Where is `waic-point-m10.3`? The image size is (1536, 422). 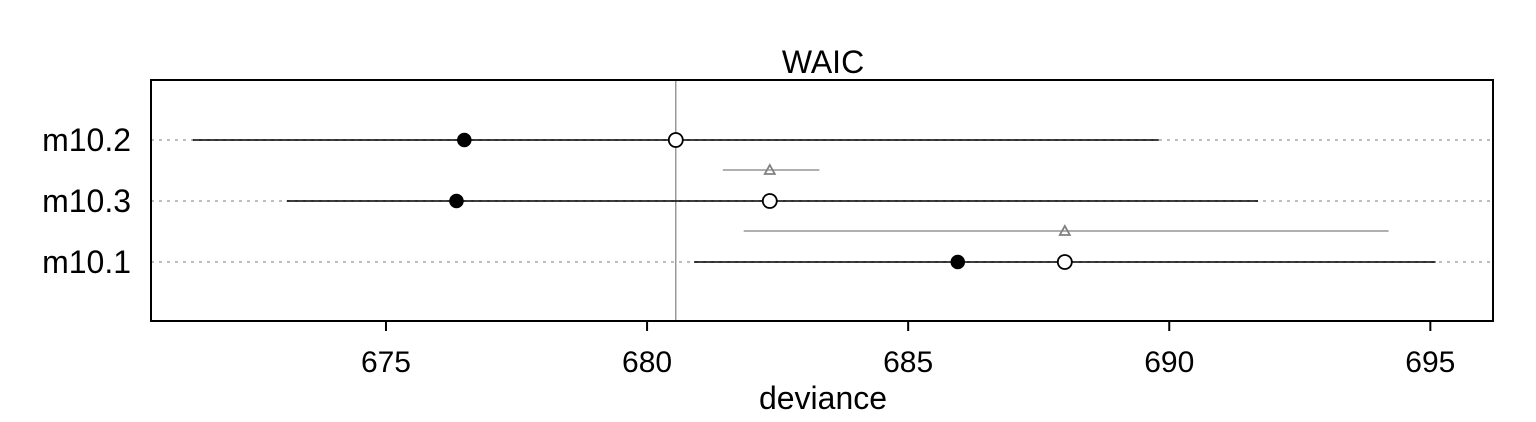
waic-point-m10.3 is located at coordinates (769, 201).